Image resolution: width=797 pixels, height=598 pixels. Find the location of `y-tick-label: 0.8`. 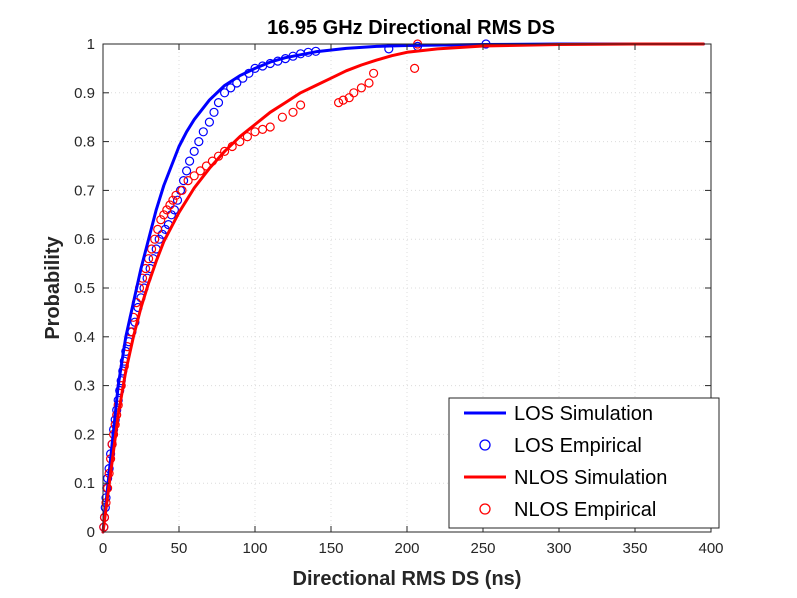

y-tick-label: 0.8 is located at coordinates (84, 142).